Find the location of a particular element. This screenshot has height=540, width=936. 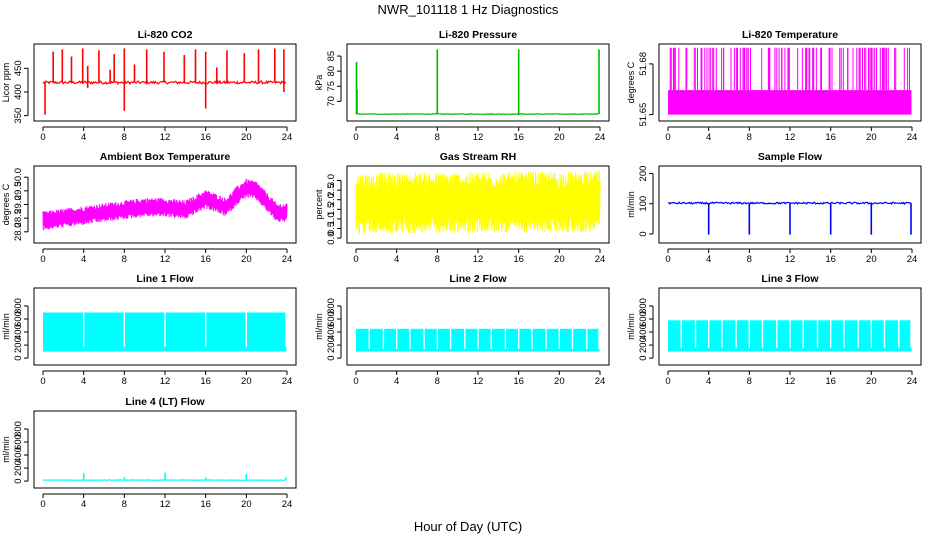

y-tick-label: 28.5 is located at coordinates (18, 218).